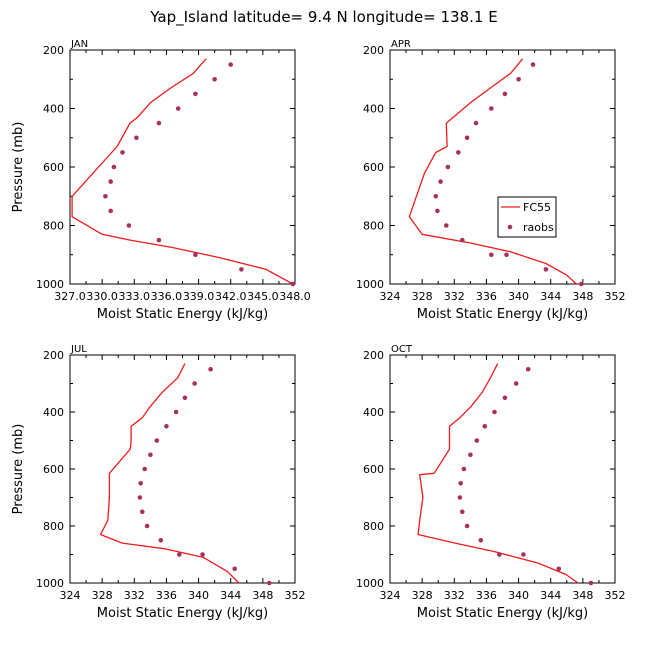 The height and width of the screenshot is (648, 648). What do you see at coordinates (50, 284) in the screenshot?
I see `panel-jan-ytick-label: 1000` at bounding box center [50, 284].